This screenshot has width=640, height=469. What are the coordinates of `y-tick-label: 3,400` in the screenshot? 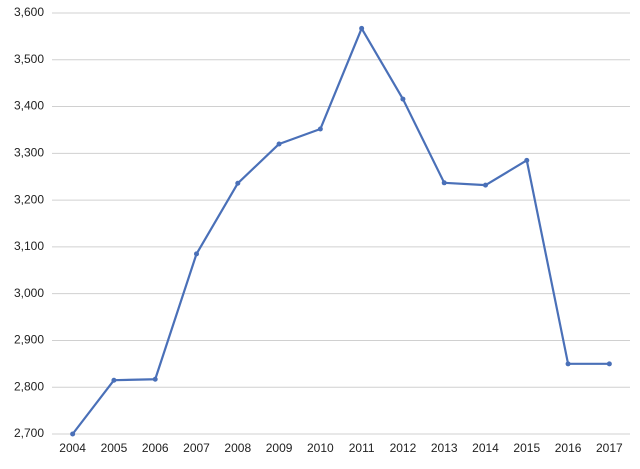 It's located at (29, 106).